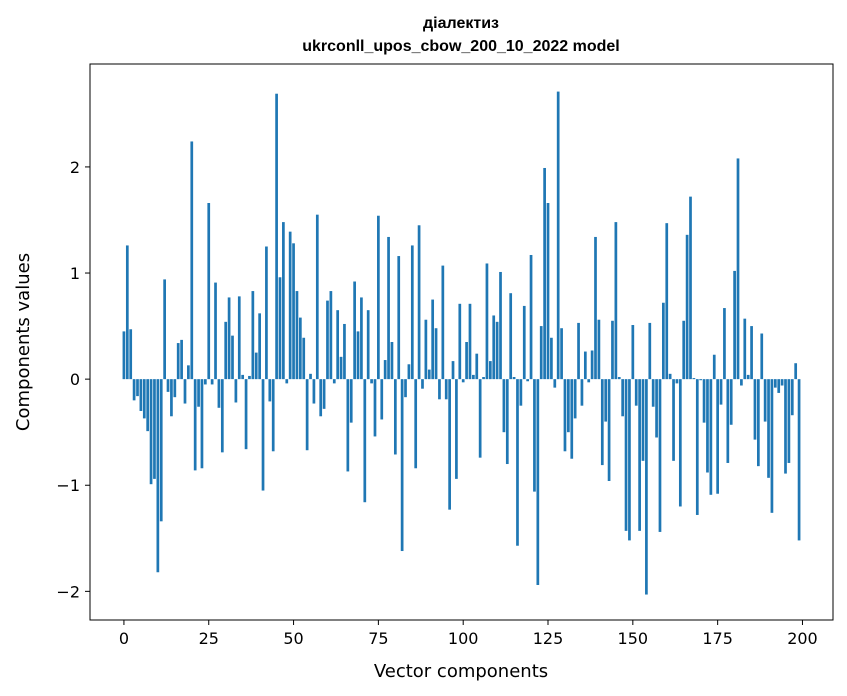  Describe the element at coordinates (378, 638) in the screenshot. I see `x-tick-label: 75` at that location.